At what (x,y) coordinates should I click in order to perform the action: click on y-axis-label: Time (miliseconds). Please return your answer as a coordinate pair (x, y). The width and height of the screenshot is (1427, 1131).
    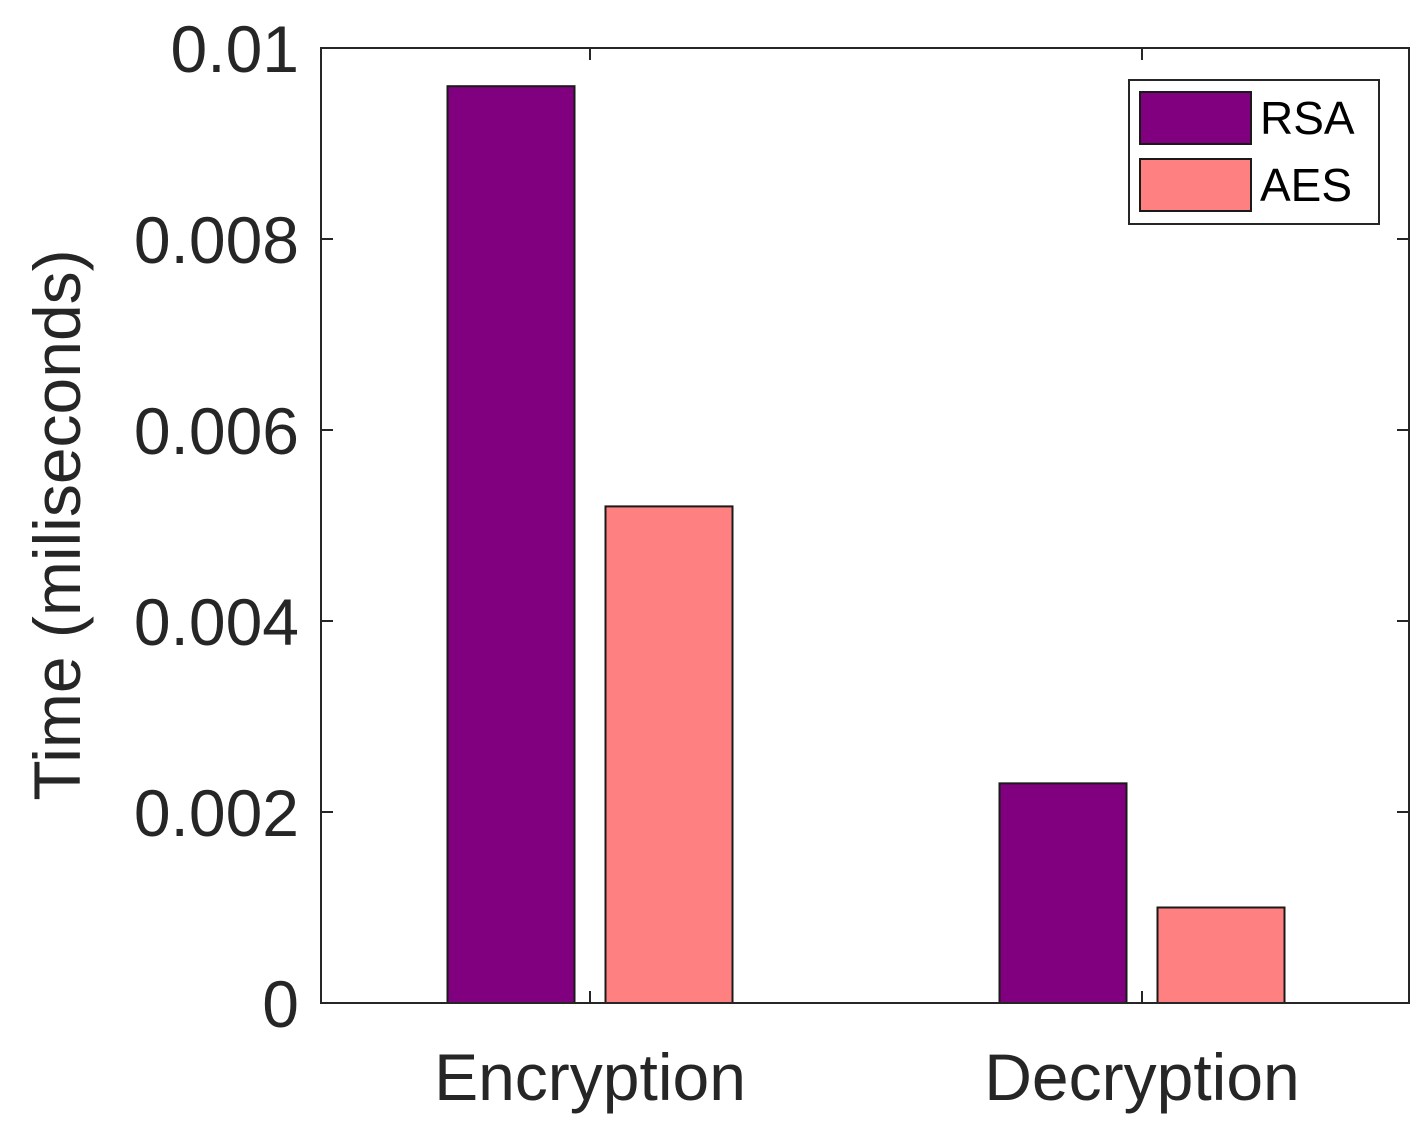
    Looking at the image, I should click on (57, 524).